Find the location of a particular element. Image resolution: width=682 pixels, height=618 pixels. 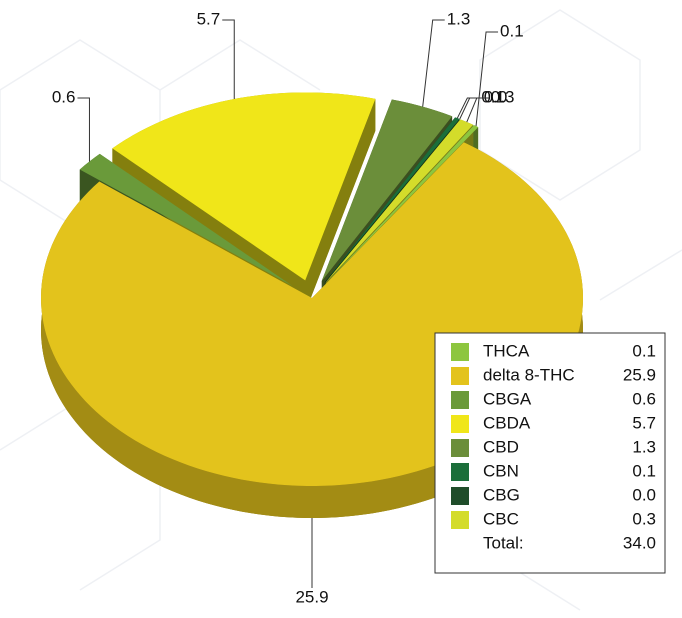

slice-label: 0.6 is located at coordinates (64, 96).